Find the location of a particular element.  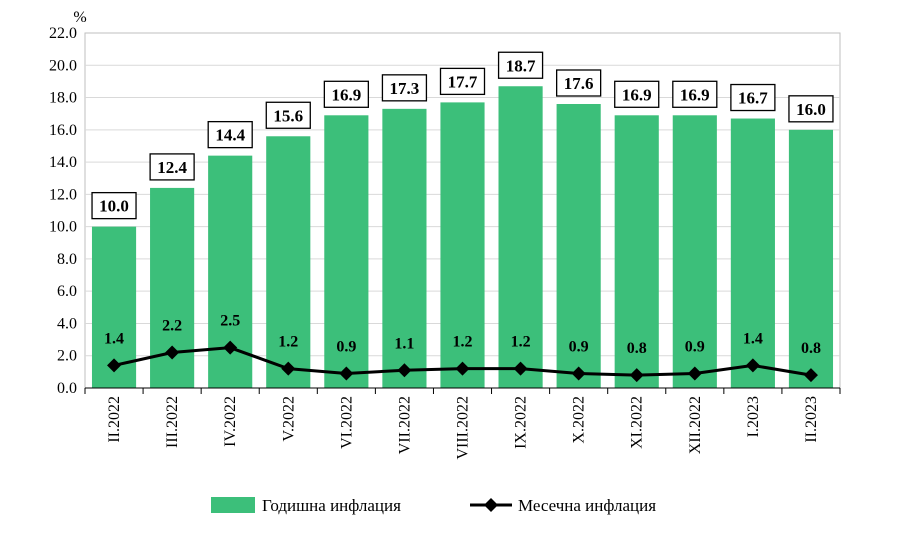

bar-value-label: 16.0 is located at coordinates (811, 109).